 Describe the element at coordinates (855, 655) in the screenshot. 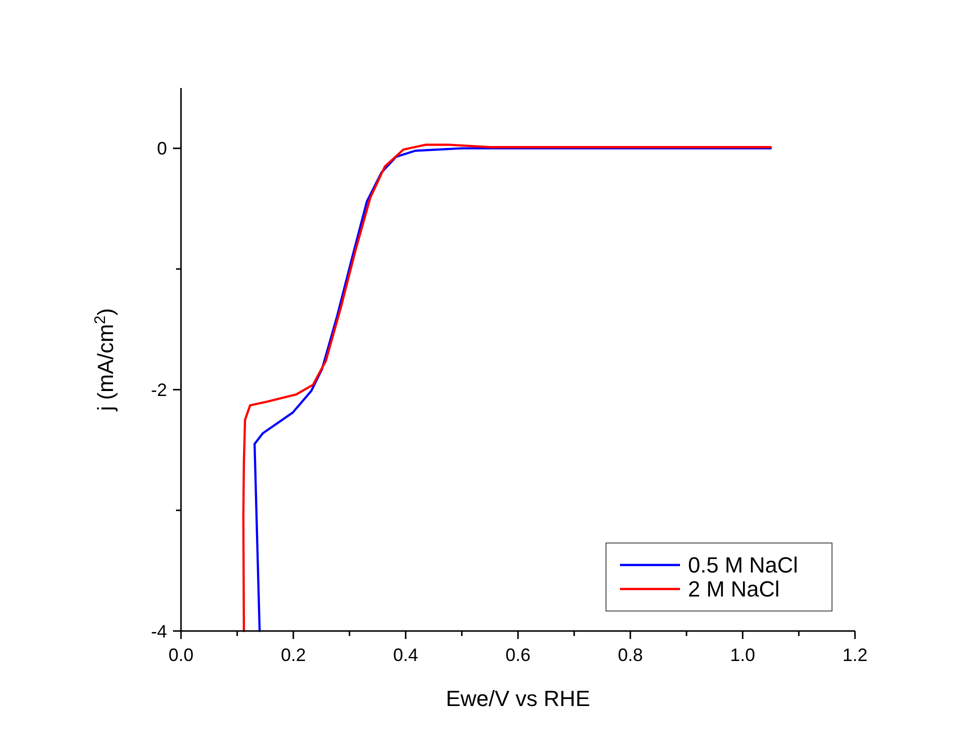

I see `x-tick-label: 1.2` at that location.